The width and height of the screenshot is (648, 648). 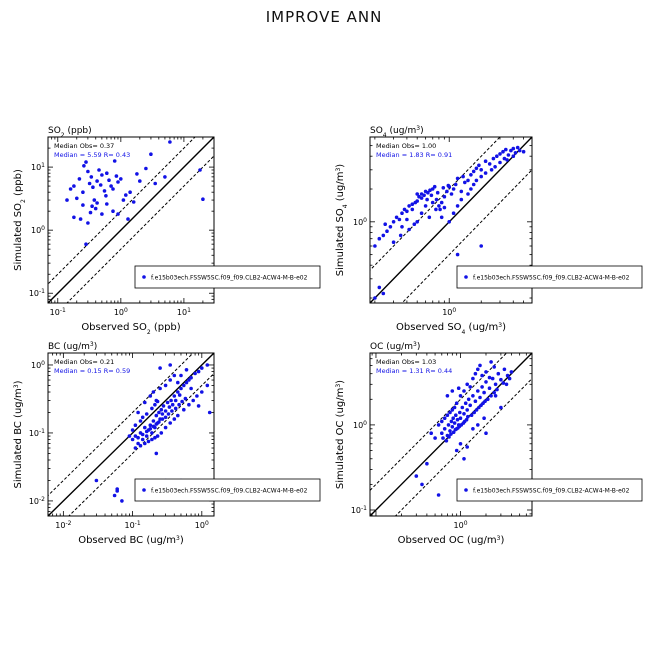 What do you see at coordinates (19, 434) in the screenshot?
I see `y-axis-label: Simulated BC (ug/m3)` at bounding box center [19, 434].